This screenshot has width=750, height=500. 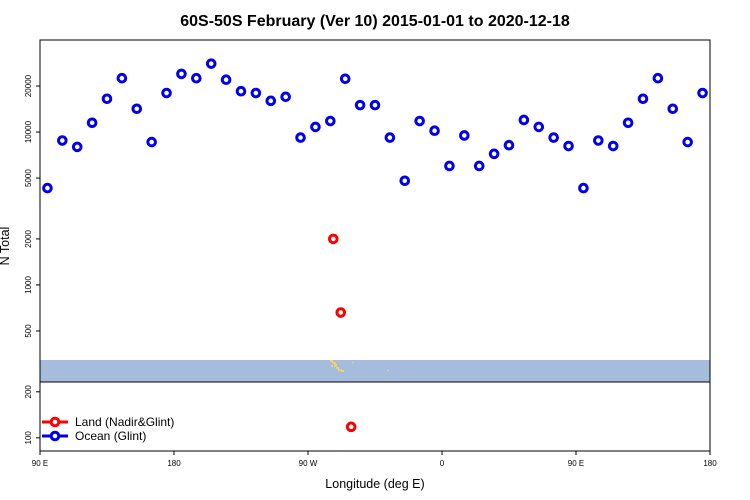 I want to click on ocean-band, so click(x=375, y=371).